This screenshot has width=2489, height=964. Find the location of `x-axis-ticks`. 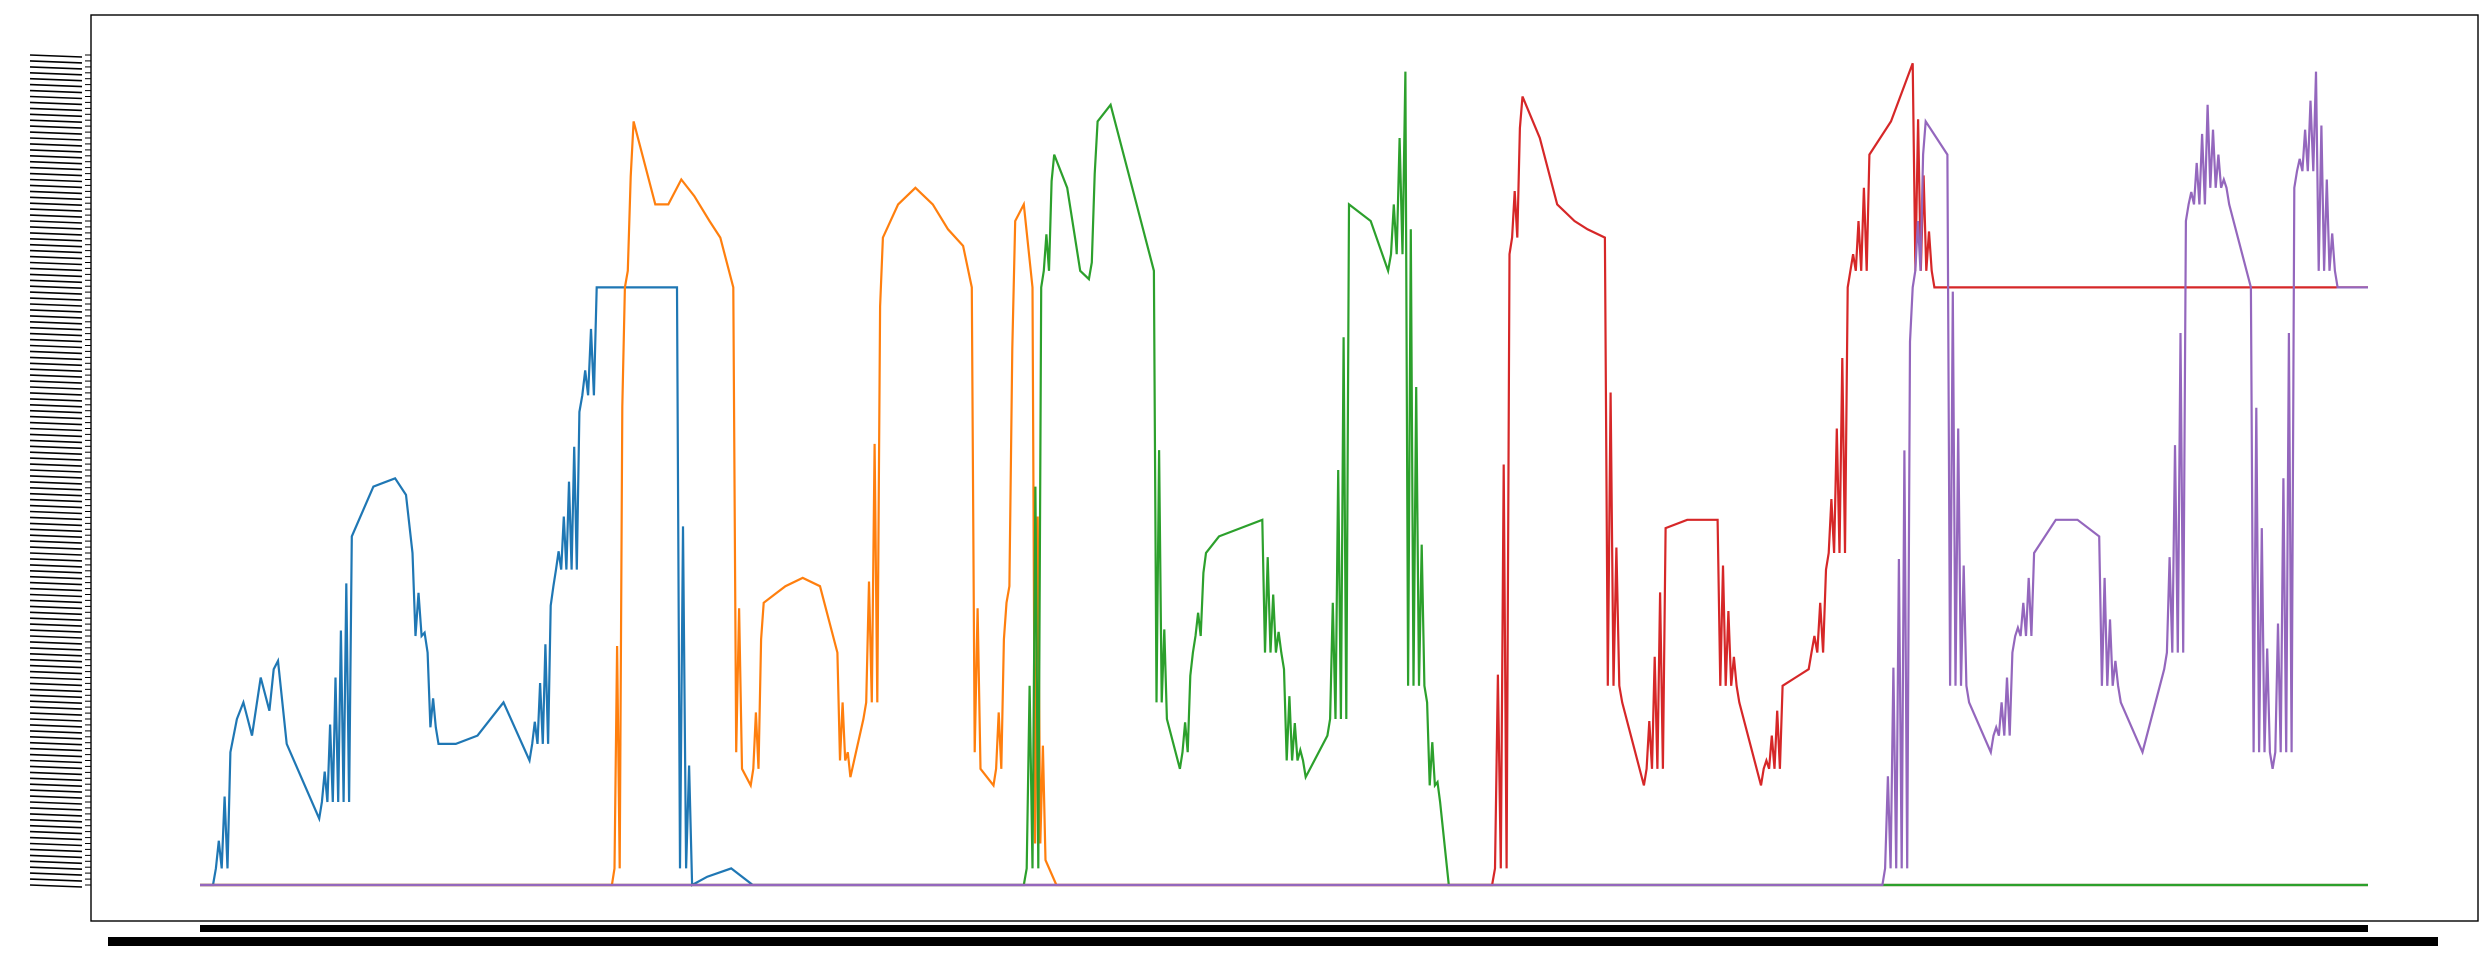

x-axis-ticks is located at coordinates (1273, 935).